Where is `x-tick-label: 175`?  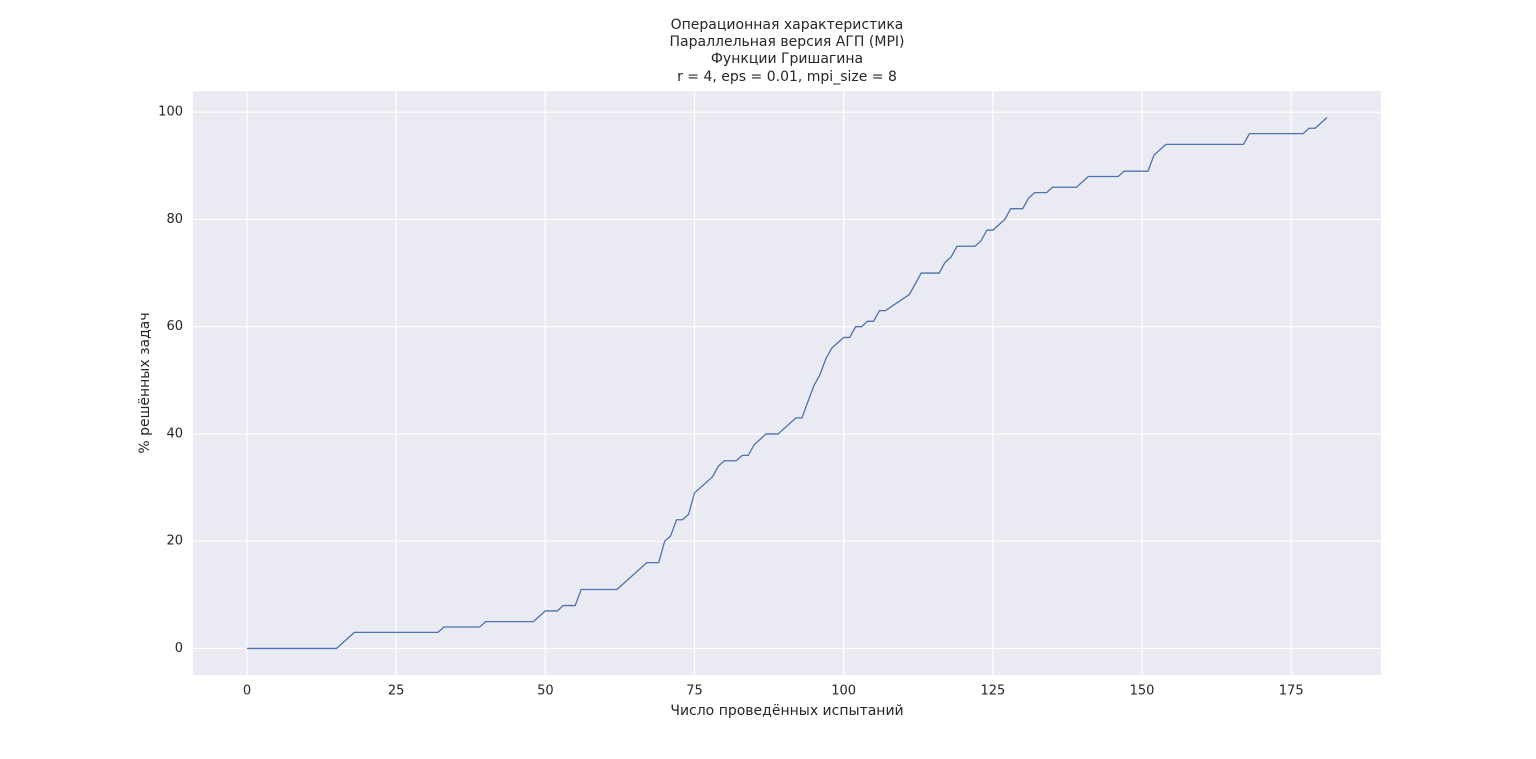
x-tick-label: 175 is located at coordinates (1291, 691).